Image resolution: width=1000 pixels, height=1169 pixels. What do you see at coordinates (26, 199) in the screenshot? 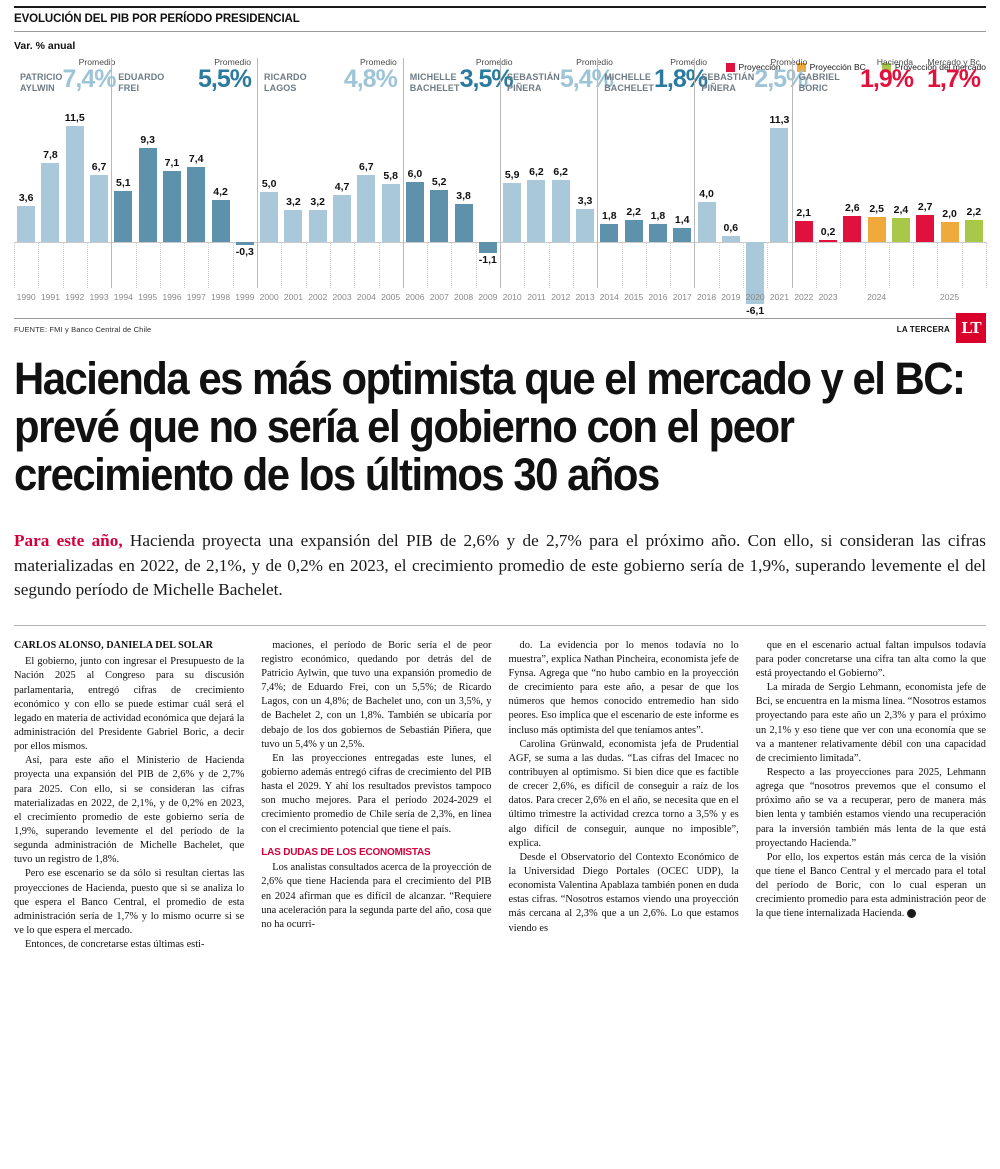
I see `bar: 3,6` at bounding box center [26, 199].